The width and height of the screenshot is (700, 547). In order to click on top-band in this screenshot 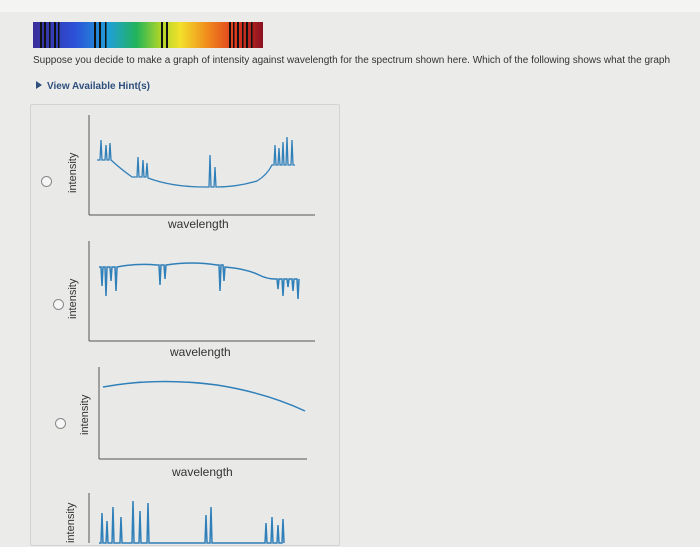, I will do `click(350, 6)`.